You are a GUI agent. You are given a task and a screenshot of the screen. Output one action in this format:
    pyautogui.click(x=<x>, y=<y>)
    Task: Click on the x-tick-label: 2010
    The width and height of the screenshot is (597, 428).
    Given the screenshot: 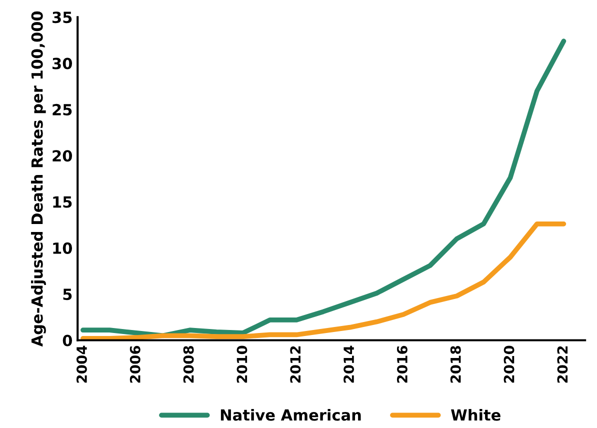 What is the action you would take?
    pyautogui.click(x=242, y=364)
    